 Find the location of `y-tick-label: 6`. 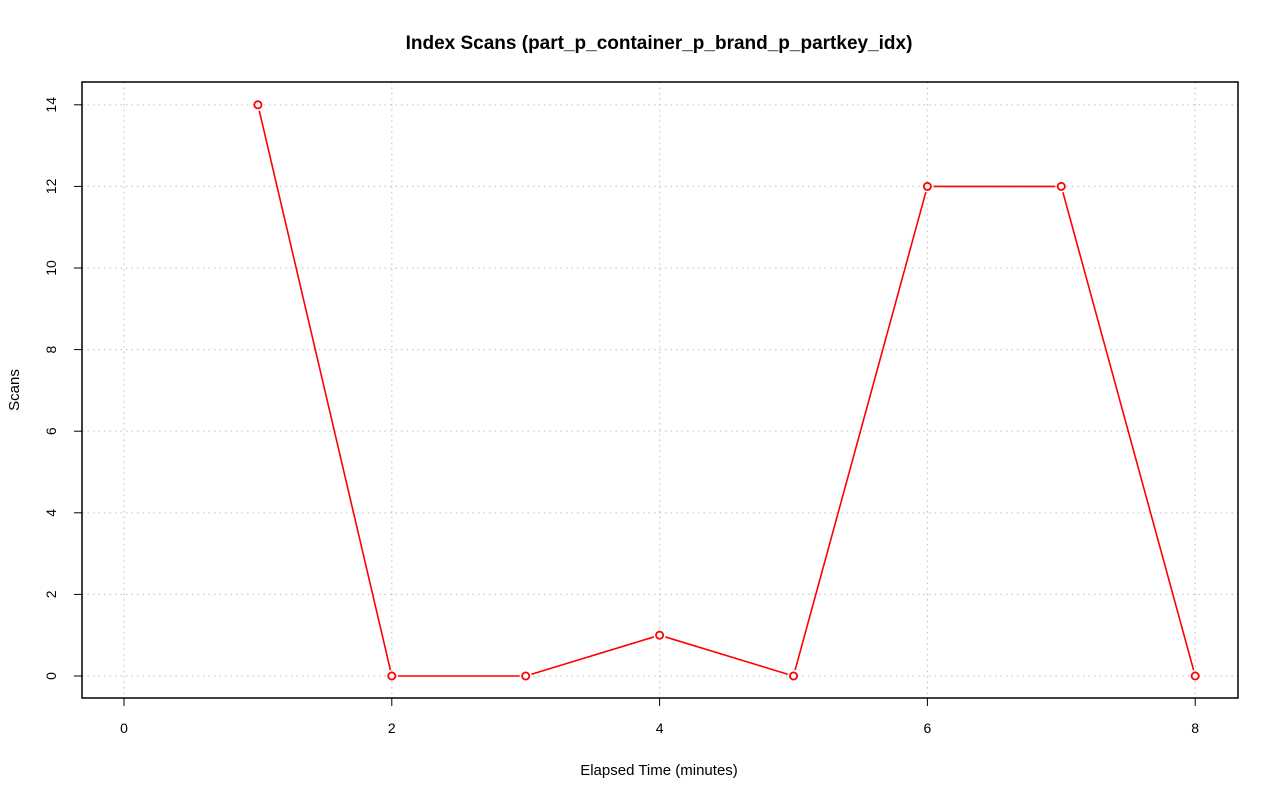

y-tick-label: 6 is located at coordinates (51, 431).